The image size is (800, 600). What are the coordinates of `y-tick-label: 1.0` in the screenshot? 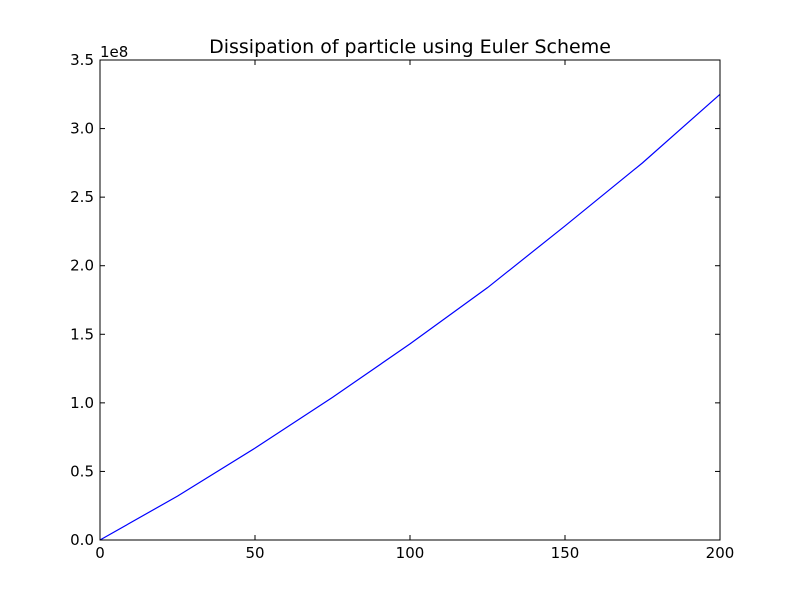 It's located at (82, 403).